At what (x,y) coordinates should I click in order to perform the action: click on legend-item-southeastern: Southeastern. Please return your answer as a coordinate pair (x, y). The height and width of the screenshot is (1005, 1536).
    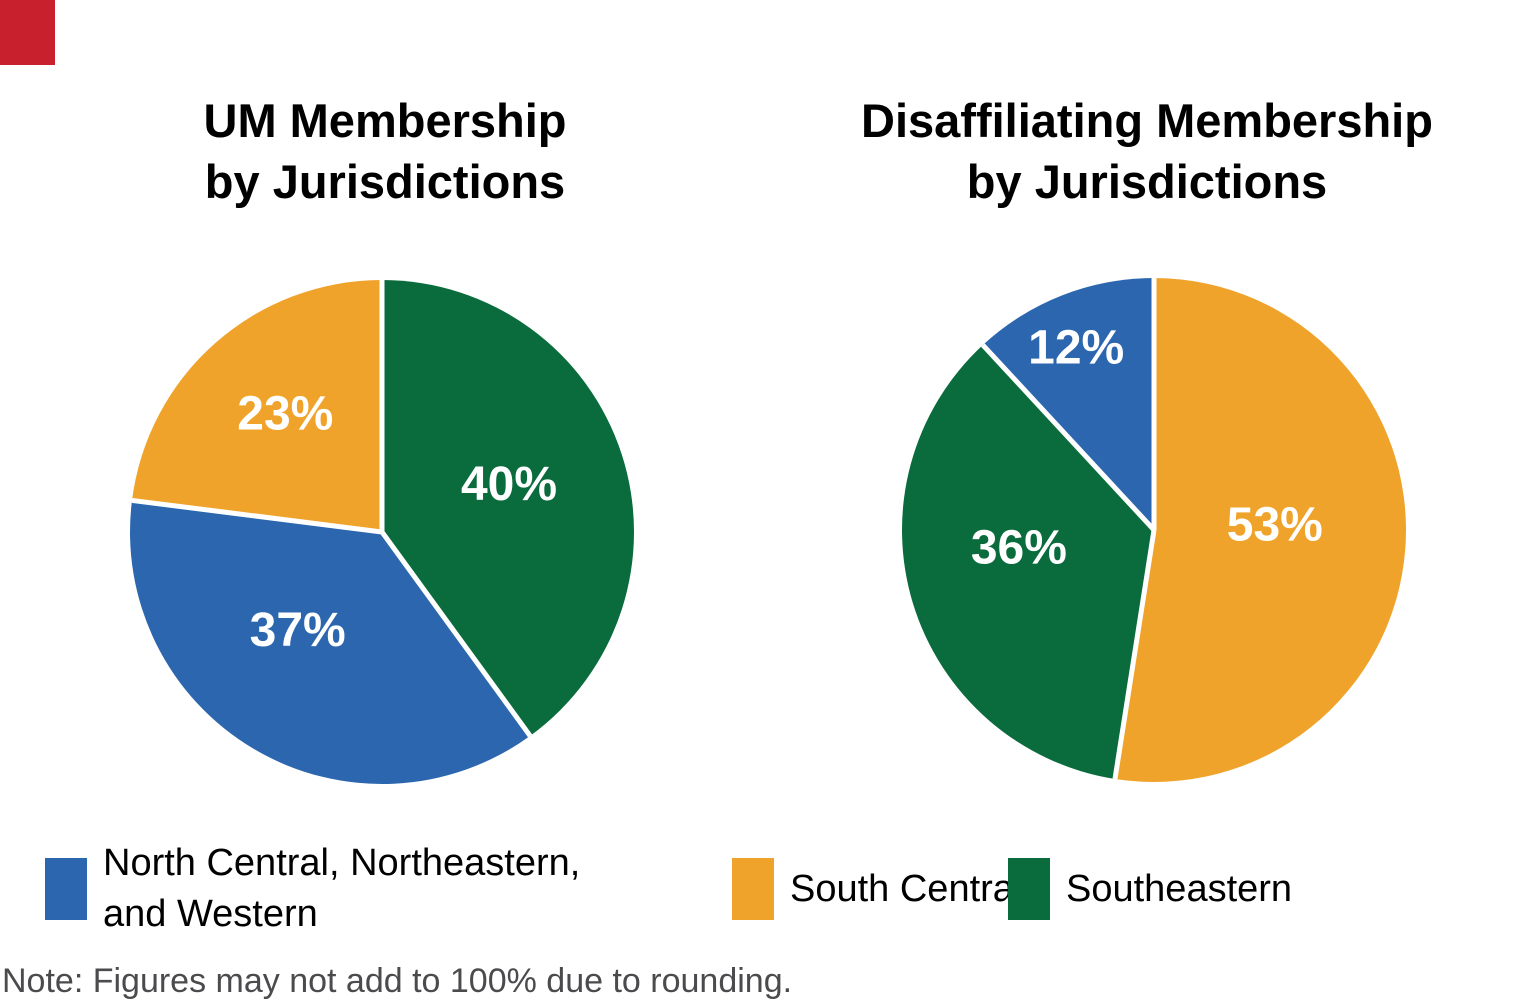
    Looking at the image, I should click on (1150, 889).